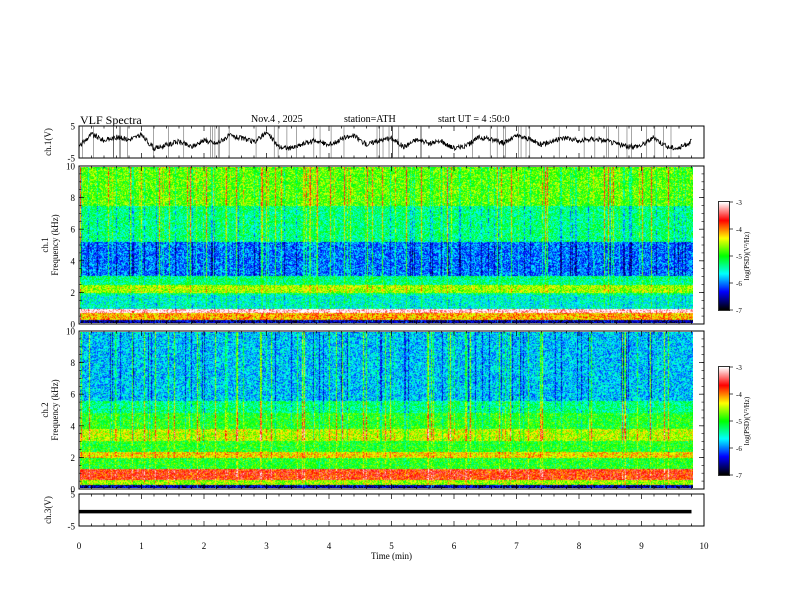 The width and height of the screenshot is (792, 612). Describe the element at coordinates (204, 546) in the screenshot. I see `x-tick-label: 2` at that location.